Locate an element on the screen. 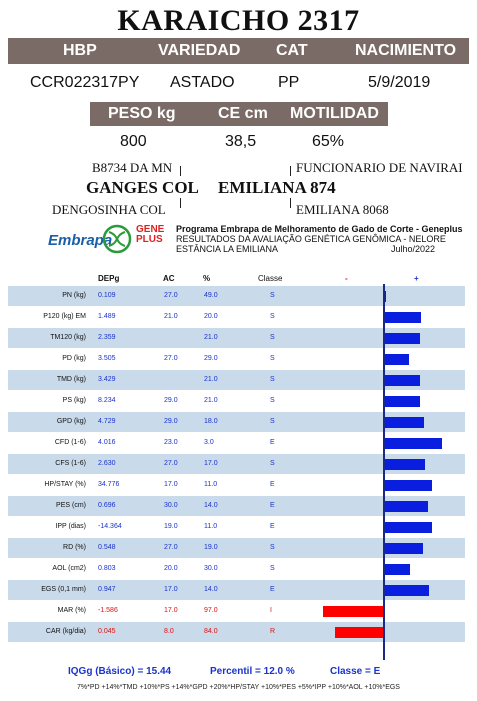 This screenshot has height=701, width=477. col-header-classe: Classe is located at coordinates (270, 278).